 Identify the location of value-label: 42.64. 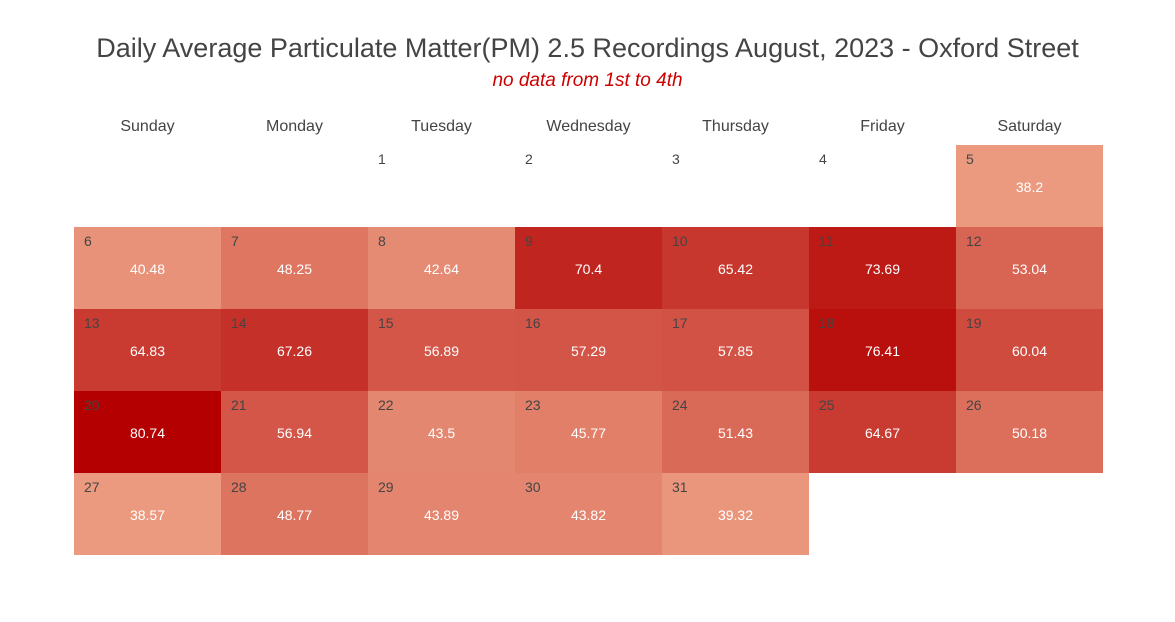
(441, 269).